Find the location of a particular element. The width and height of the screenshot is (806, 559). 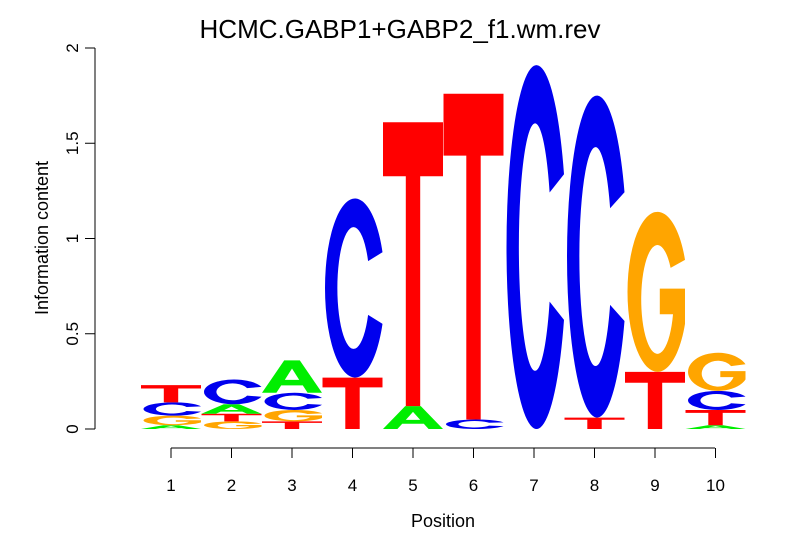

y-axis-label: Information content is located at coordinates (42, 238).